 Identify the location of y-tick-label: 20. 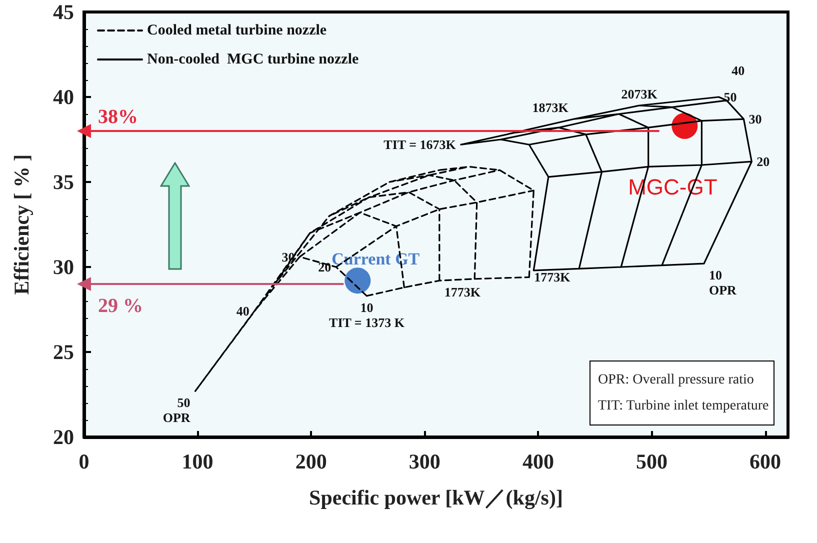
(63, 437).